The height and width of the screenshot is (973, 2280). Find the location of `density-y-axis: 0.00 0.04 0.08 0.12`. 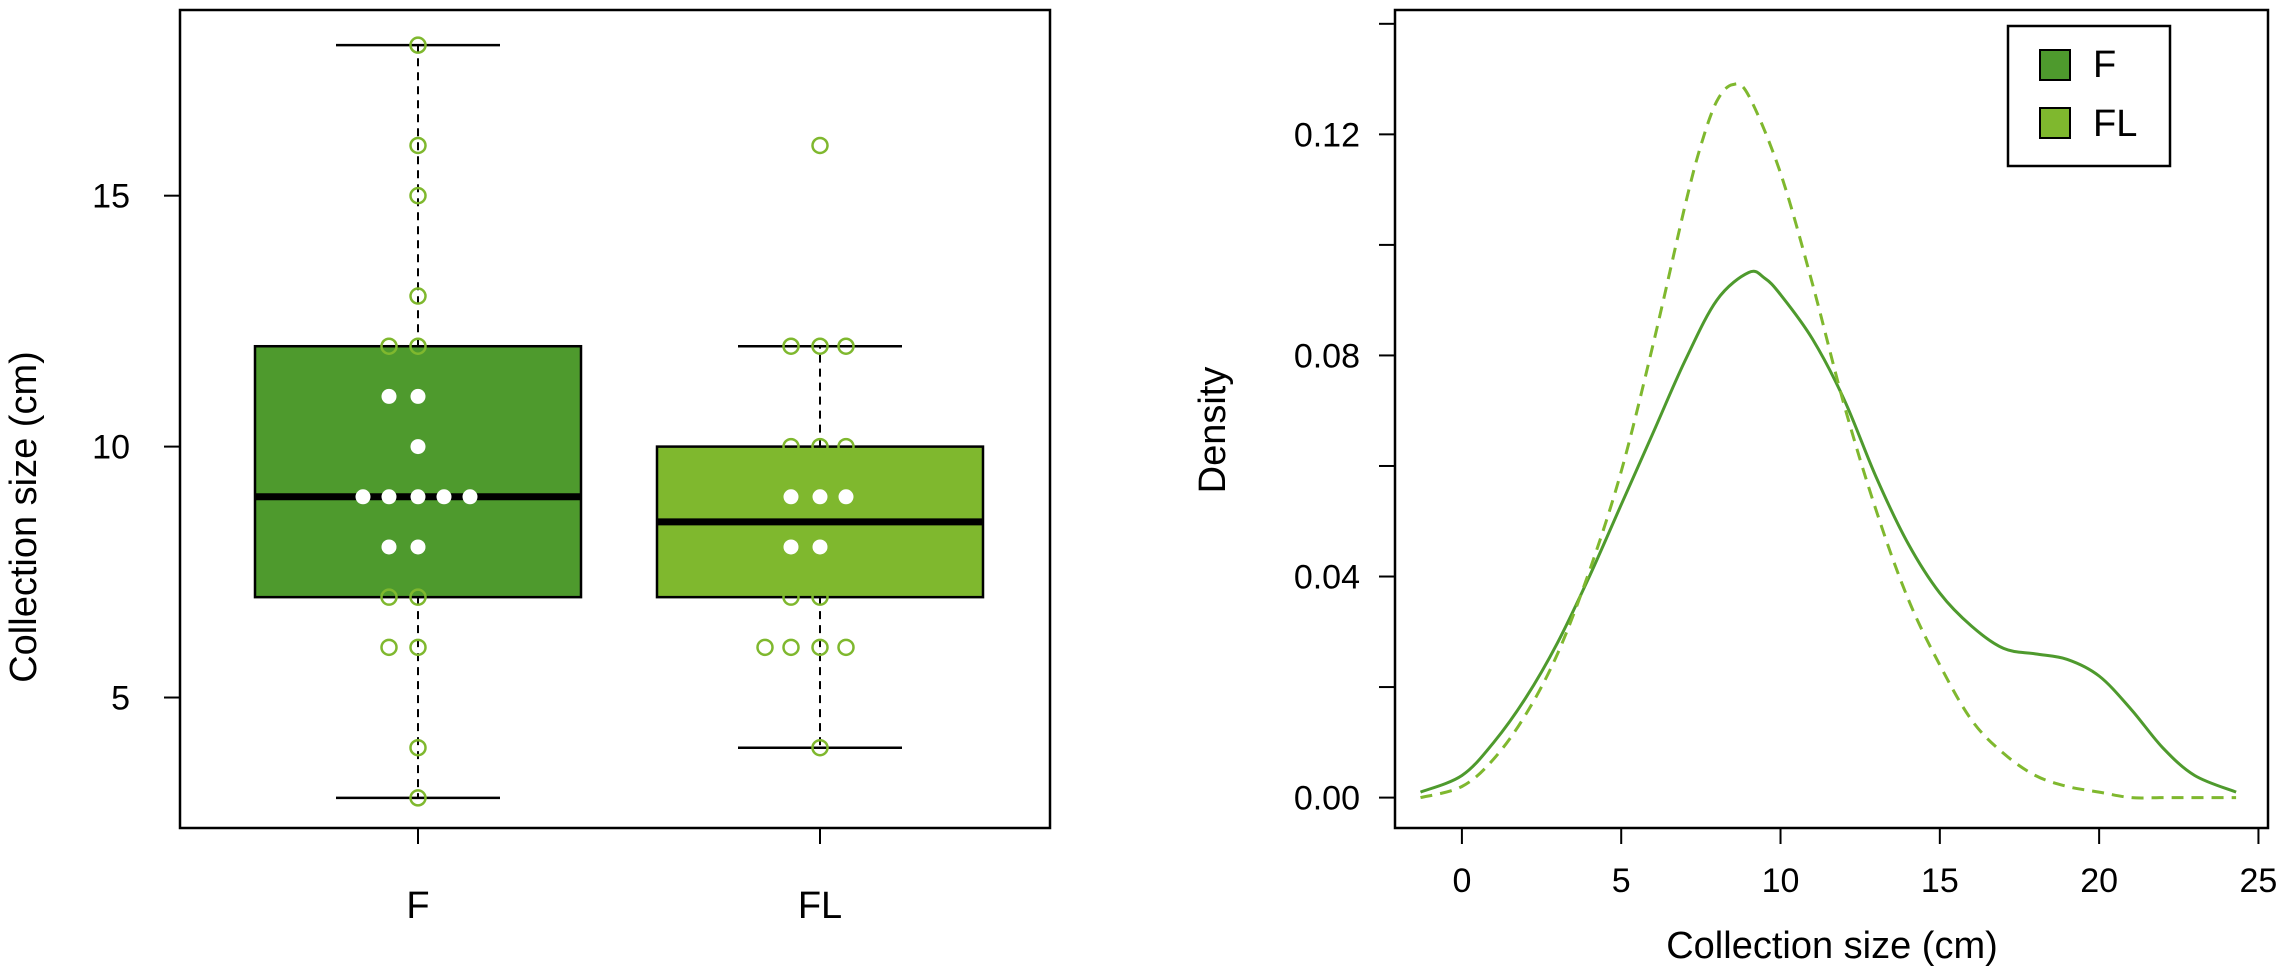

density-y-axis: 0.00 0.04 0.08 0.12 is located at coordinates (1344, 420).